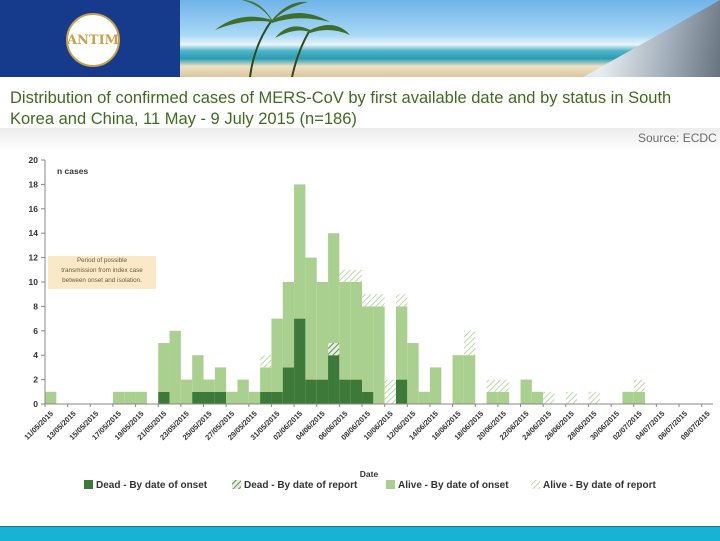 This screenshot has width=720, height=541. I want to click on y-tick-label: 16, so click(34, 209).